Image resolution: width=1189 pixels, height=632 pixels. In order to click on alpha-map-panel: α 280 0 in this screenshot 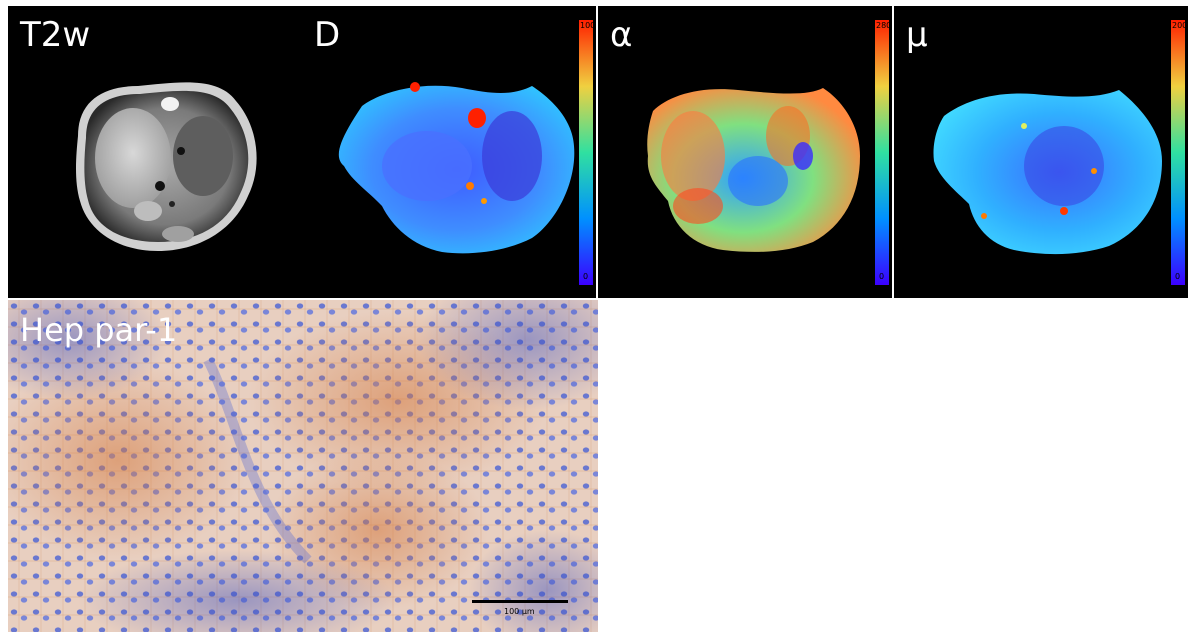, I will do `click(745, 152)`.